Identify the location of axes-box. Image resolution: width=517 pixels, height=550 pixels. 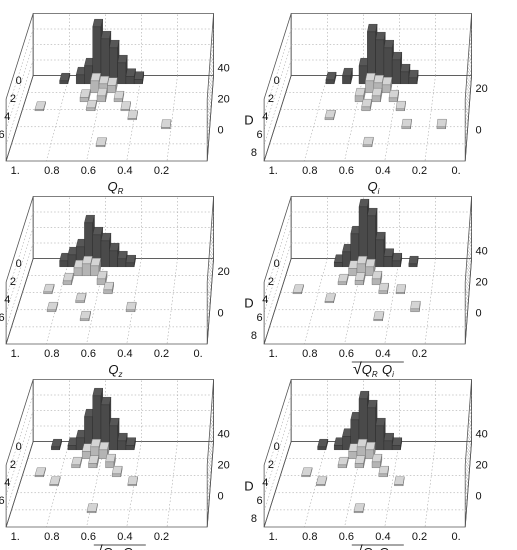
(110, 270).